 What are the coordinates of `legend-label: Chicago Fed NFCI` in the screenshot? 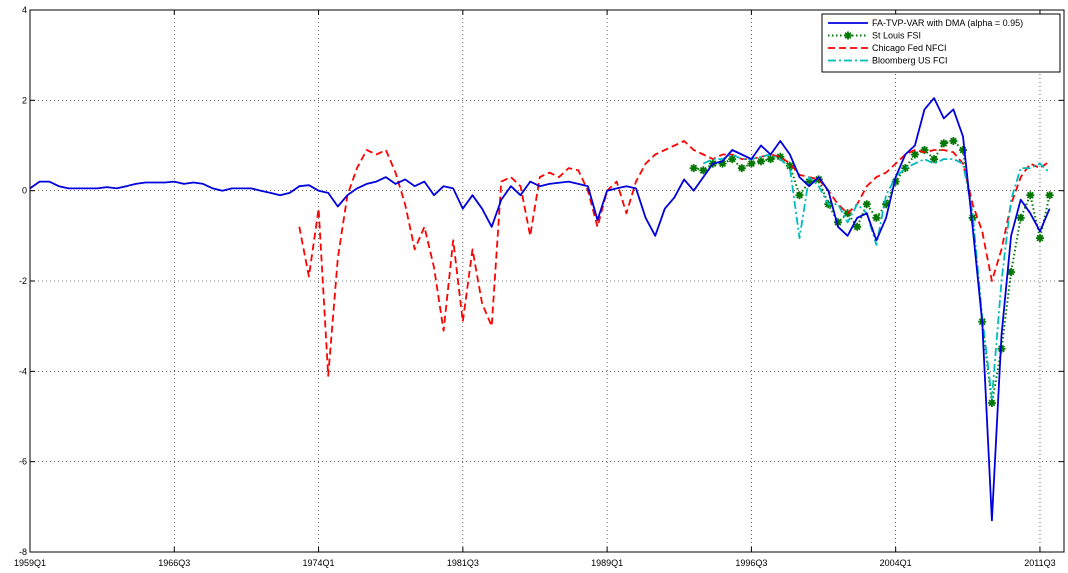 It's located at (909, 48).